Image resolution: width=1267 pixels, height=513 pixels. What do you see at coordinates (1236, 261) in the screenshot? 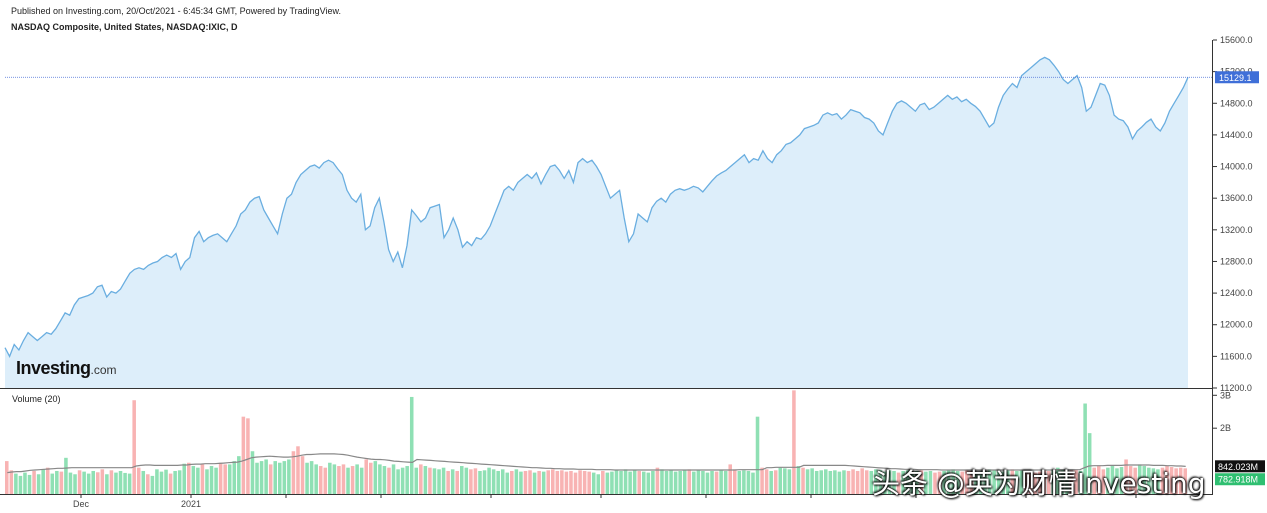
I see `price-tick-label: 12800.0` at bounding box center [1236, 261].